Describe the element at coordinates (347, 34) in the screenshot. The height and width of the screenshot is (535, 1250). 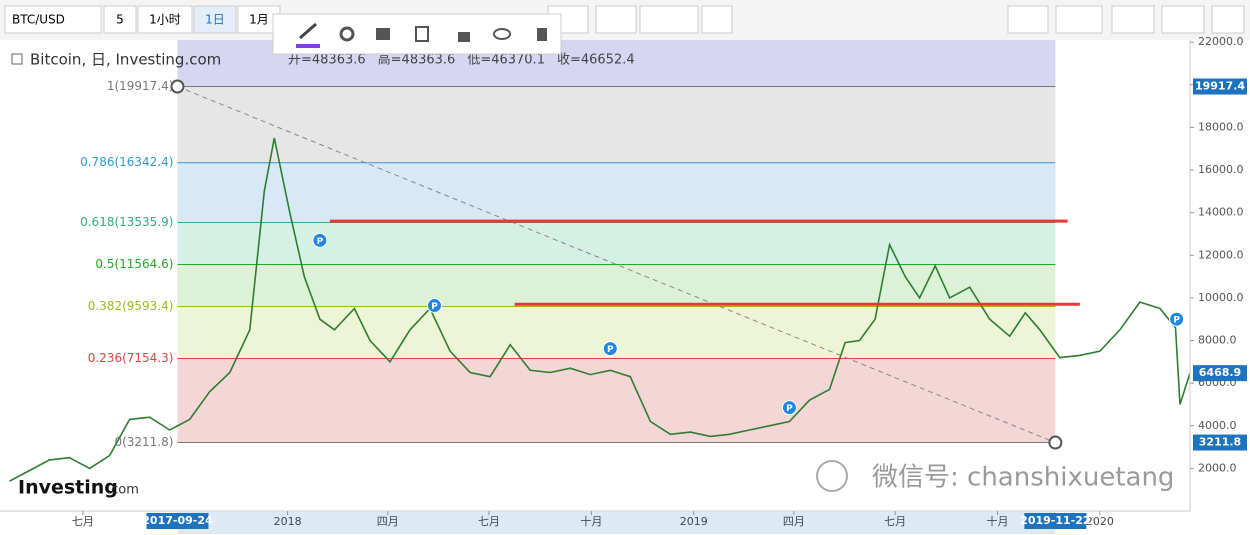
I see `gear-icon` at that location.